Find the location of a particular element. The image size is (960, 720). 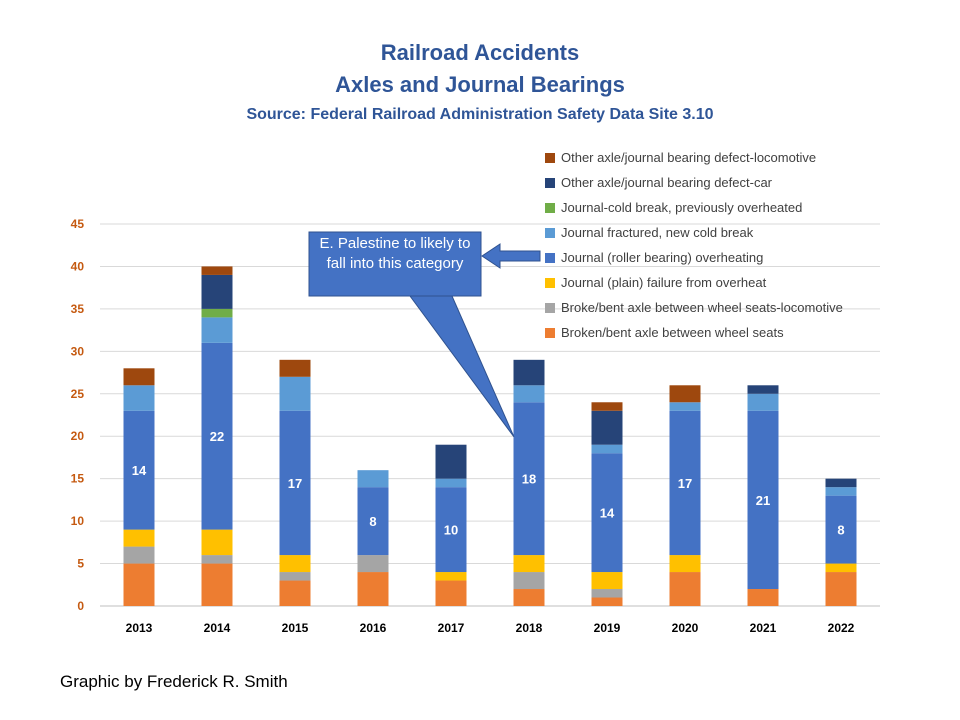

x-tick-label: 2019 is located at coordinates (607, 628).